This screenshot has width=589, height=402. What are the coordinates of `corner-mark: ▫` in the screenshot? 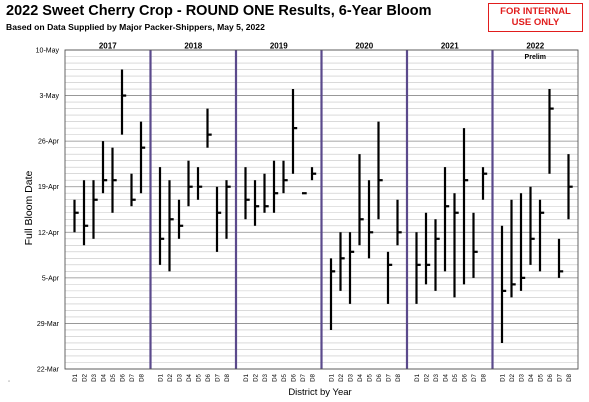 It's located at (9, 382).